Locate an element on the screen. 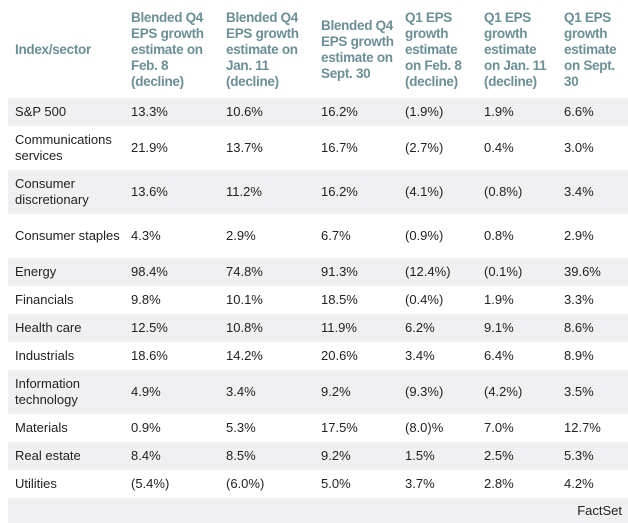 The height and width of the screenshot is (523, 628). value-cell: 91.3% is located at coordinates (356, 272).